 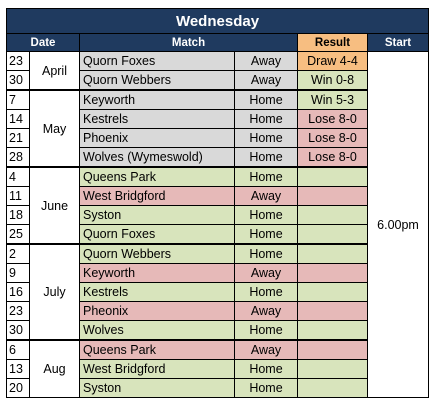 I want to click on result-header: Result, so click(x=332, y=42).